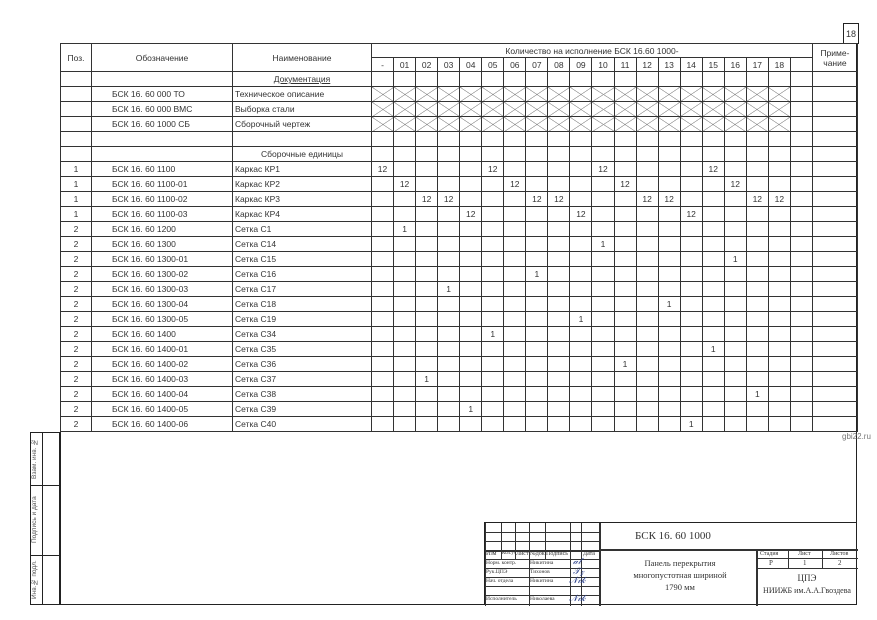 The height and width of the screenshot is (620, 877). Describe the element at coordinates (735, 64) in the screenshot. I see `header-variant: 16` at that location.